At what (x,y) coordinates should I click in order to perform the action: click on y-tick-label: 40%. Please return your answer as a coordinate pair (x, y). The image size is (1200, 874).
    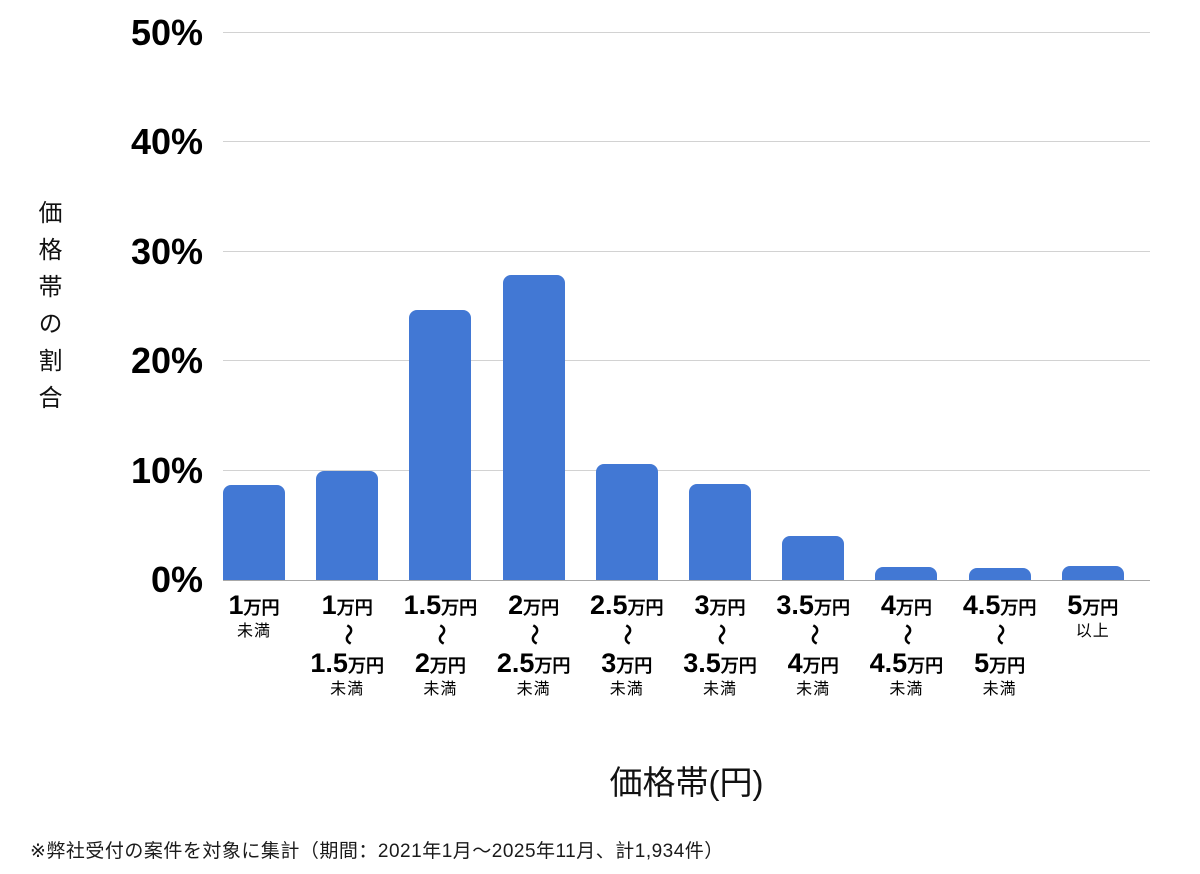
    Looking at the image, I should click on (166, 142).